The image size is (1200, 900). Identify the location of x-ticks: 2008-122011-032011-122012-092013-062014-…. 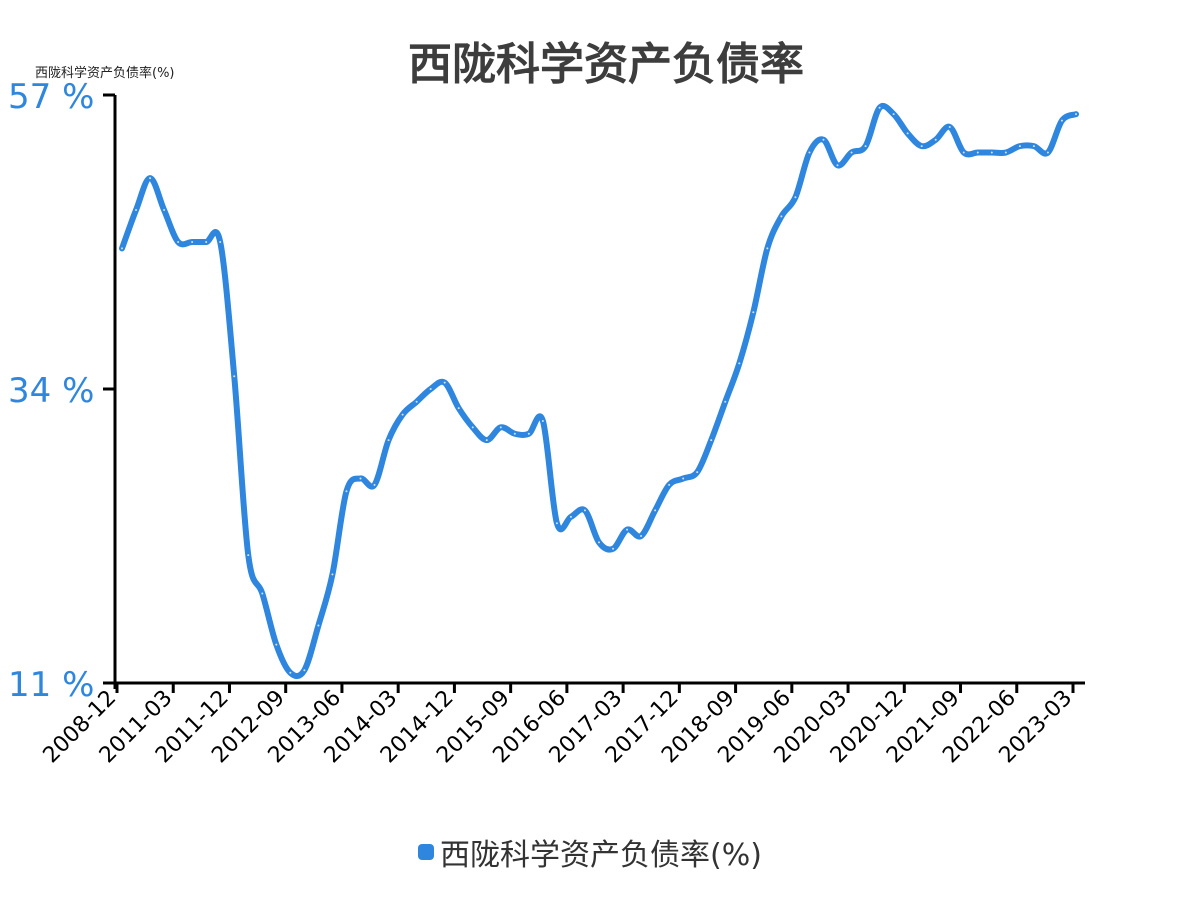
(558, 725).